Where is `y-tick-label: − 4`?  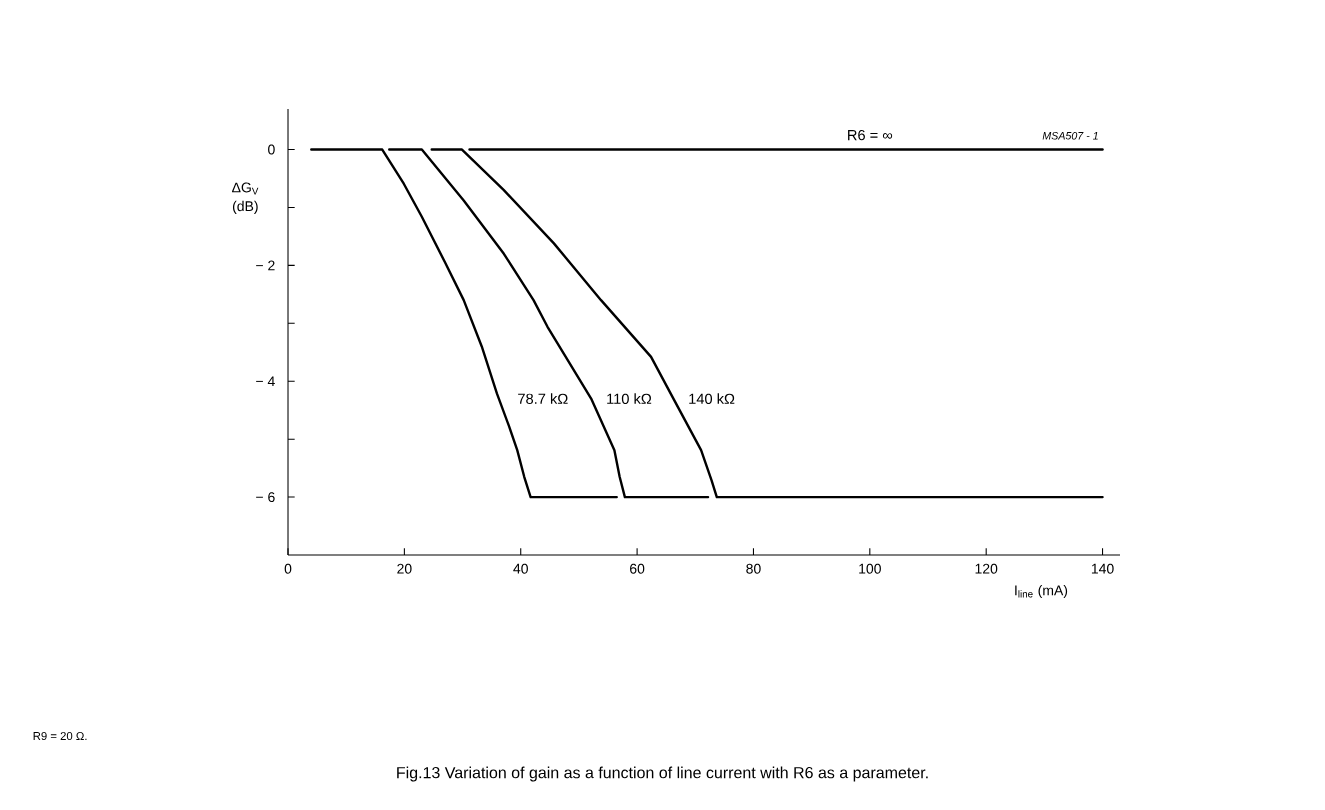 y-tick-label: − 4 is located at coordinates (265, 381).